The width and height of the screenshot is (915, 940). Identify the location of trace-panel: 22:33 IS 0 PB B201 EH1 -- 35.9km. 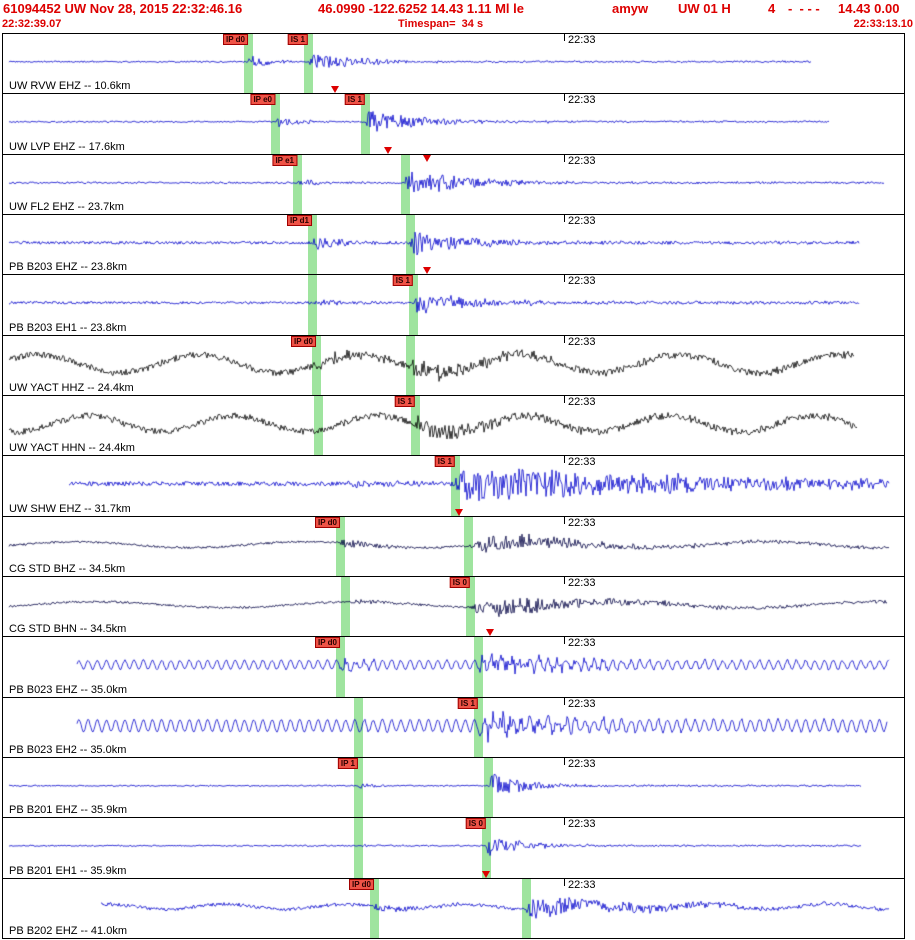
(453, 848).